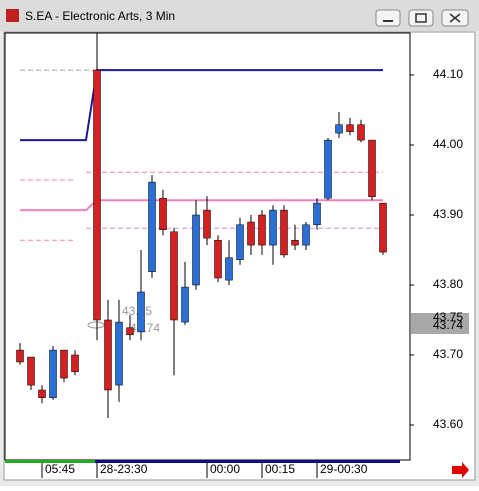 This screenshot has height=491, width=479. I want to click on window-title: S.EA - Electronic Arts, 3 Min, so click(100, 16).